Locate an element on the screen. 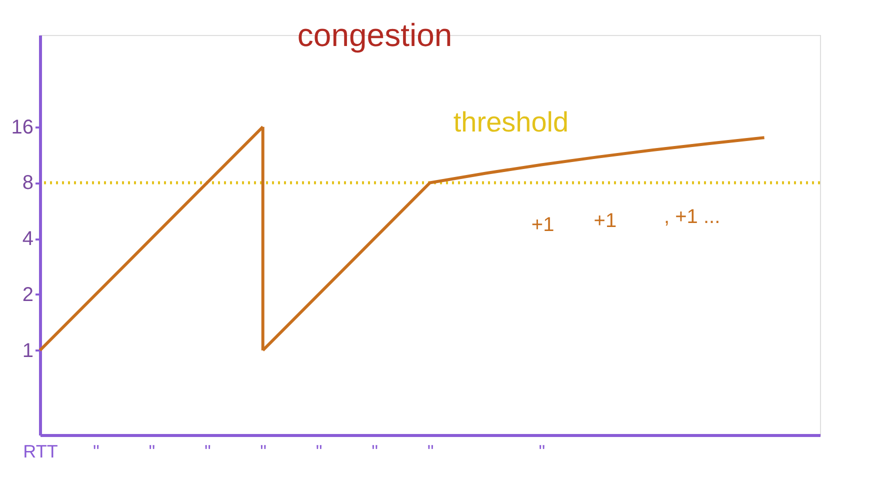 The height and width of the screenshot is (486, 893). y-tick-label: 4 is located at coordinates (28, 239).